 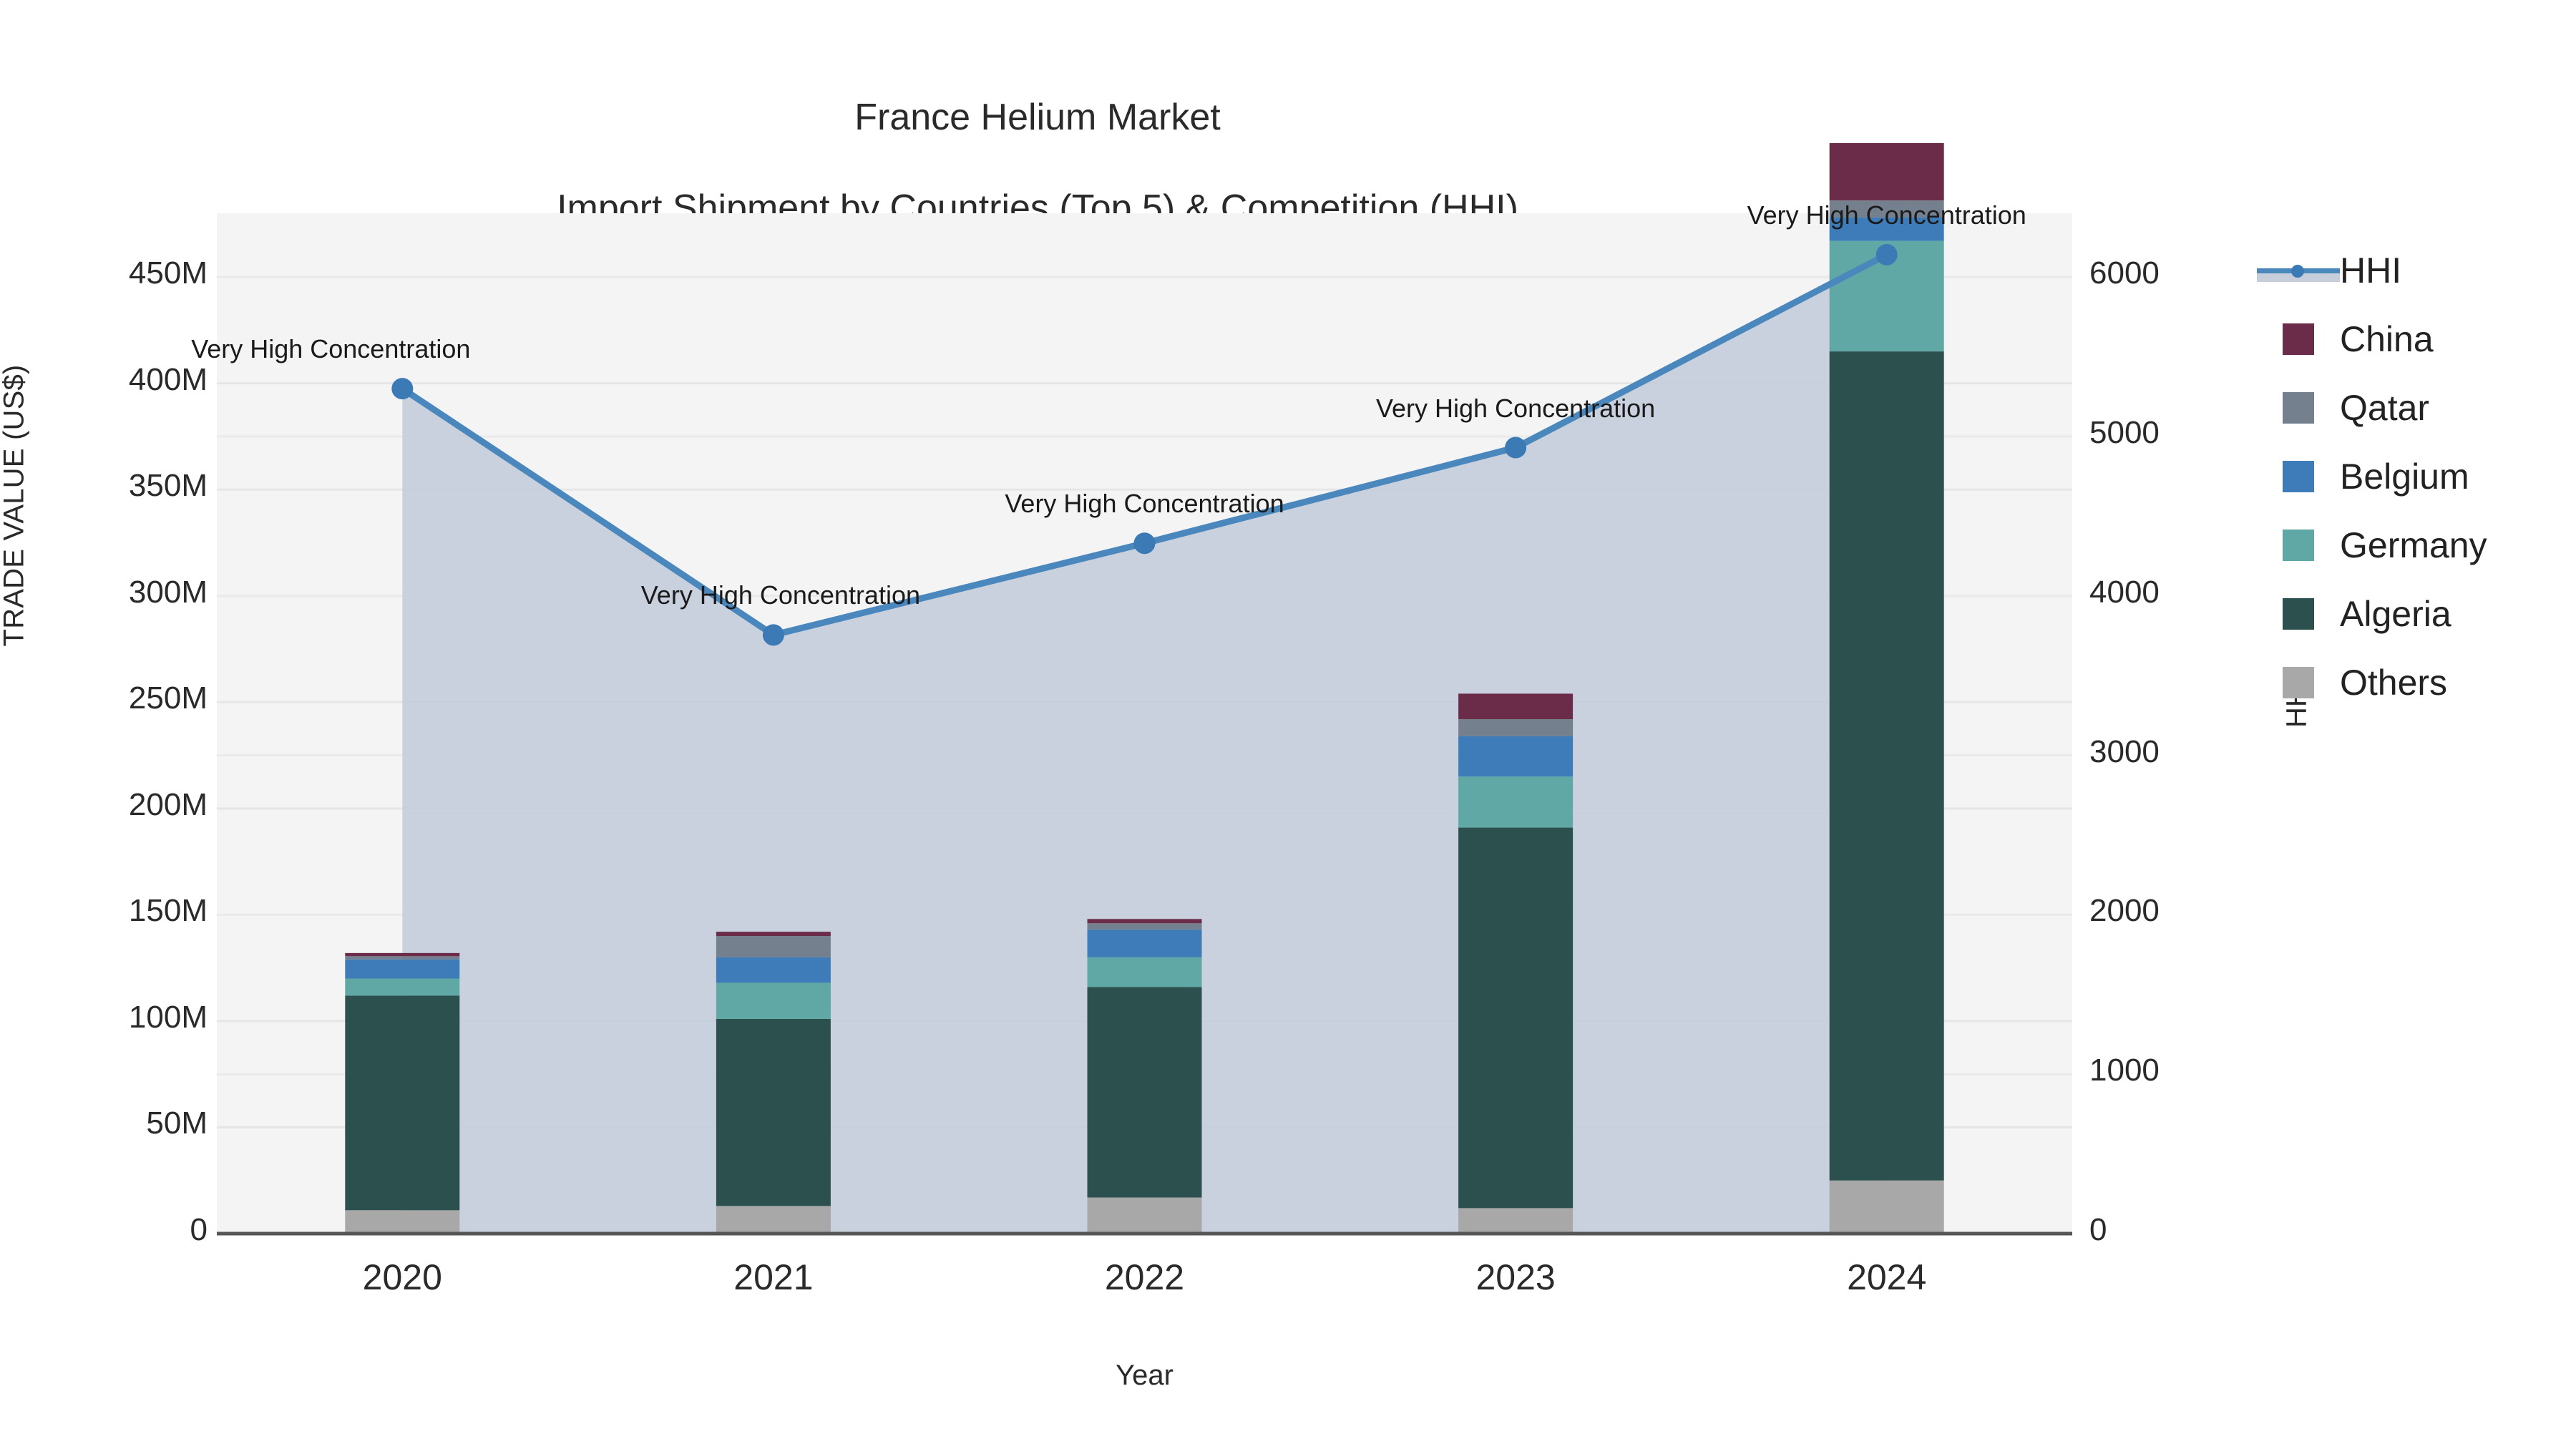 What do you see at coordinates (168, 592) in the screenshot?
I see `y-axis-left-tick: 300M` at bounding box center [168, 592].